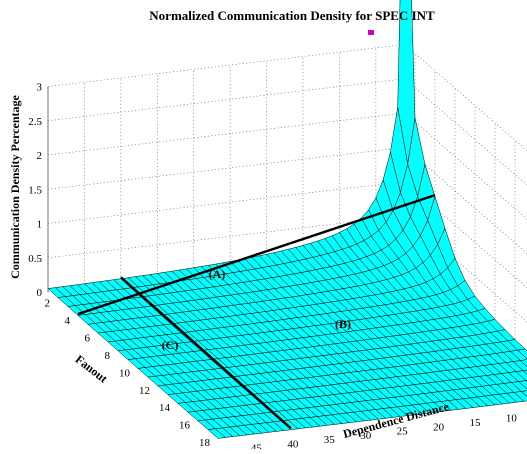  I want to click on y-tick-label: 6, so click(88, 339).